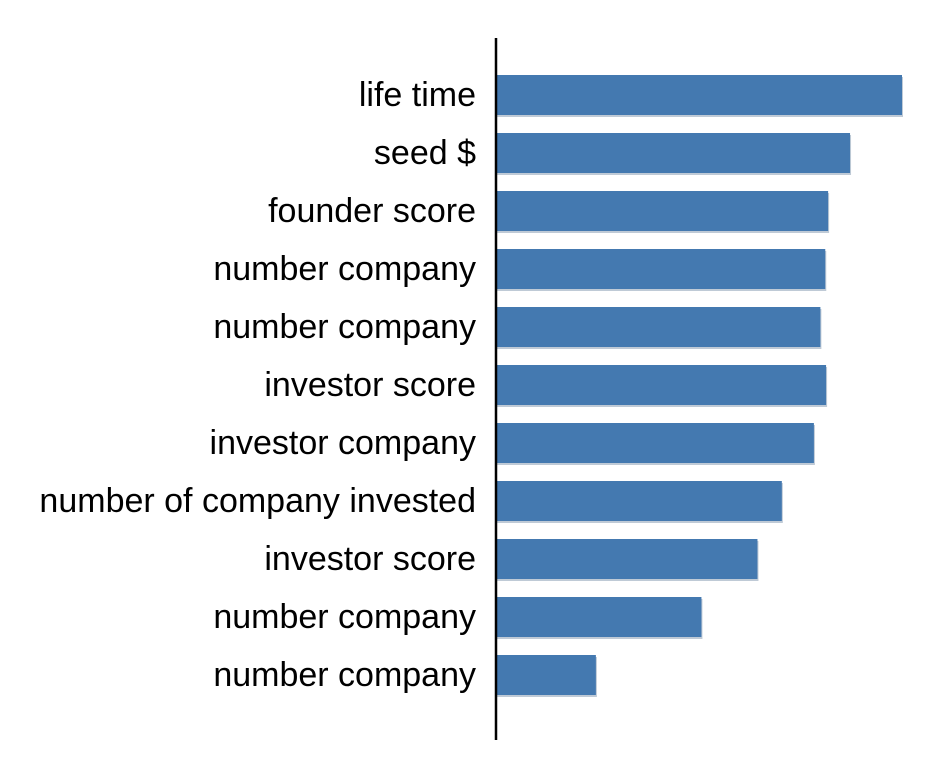 The width and height of the screenshot is (936, 762). Describe the element at coordinates (344, 675) in the screenshot. I see `category-label-10: number company` at that location.